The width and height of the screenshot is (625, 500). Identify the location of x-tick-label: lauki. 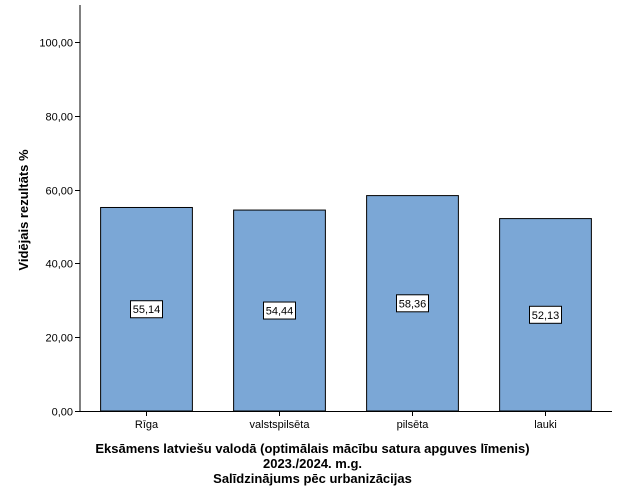
(545, 425).